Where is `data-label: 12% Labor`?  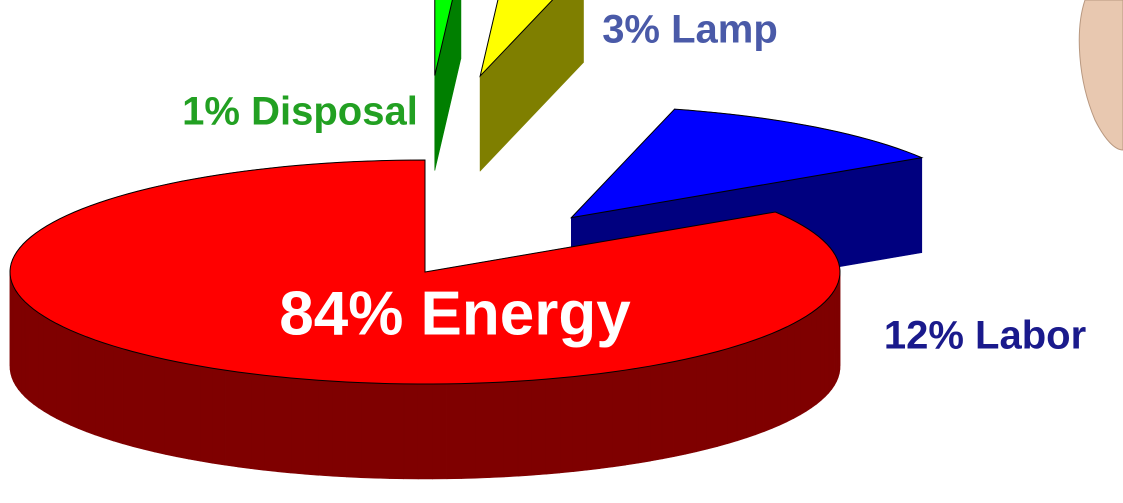
data-label: 12% Labor is located at coordinates (985, 336).